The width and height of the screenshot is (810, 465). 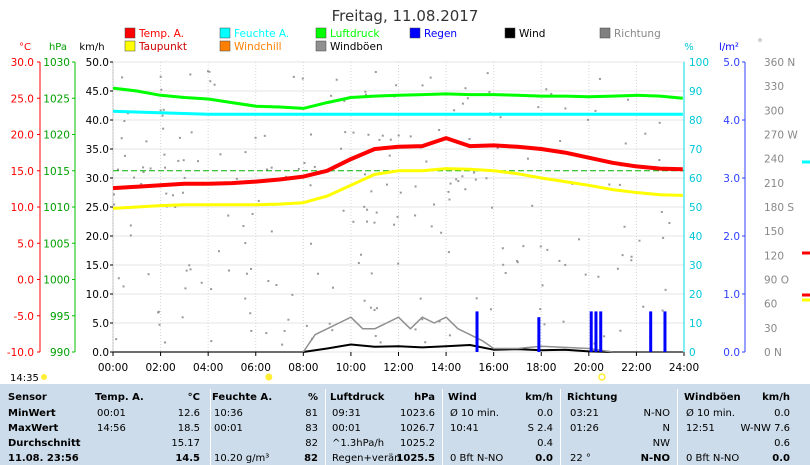 I want to click on rain-tick-label: 5.0, so click(x=731, y=63).